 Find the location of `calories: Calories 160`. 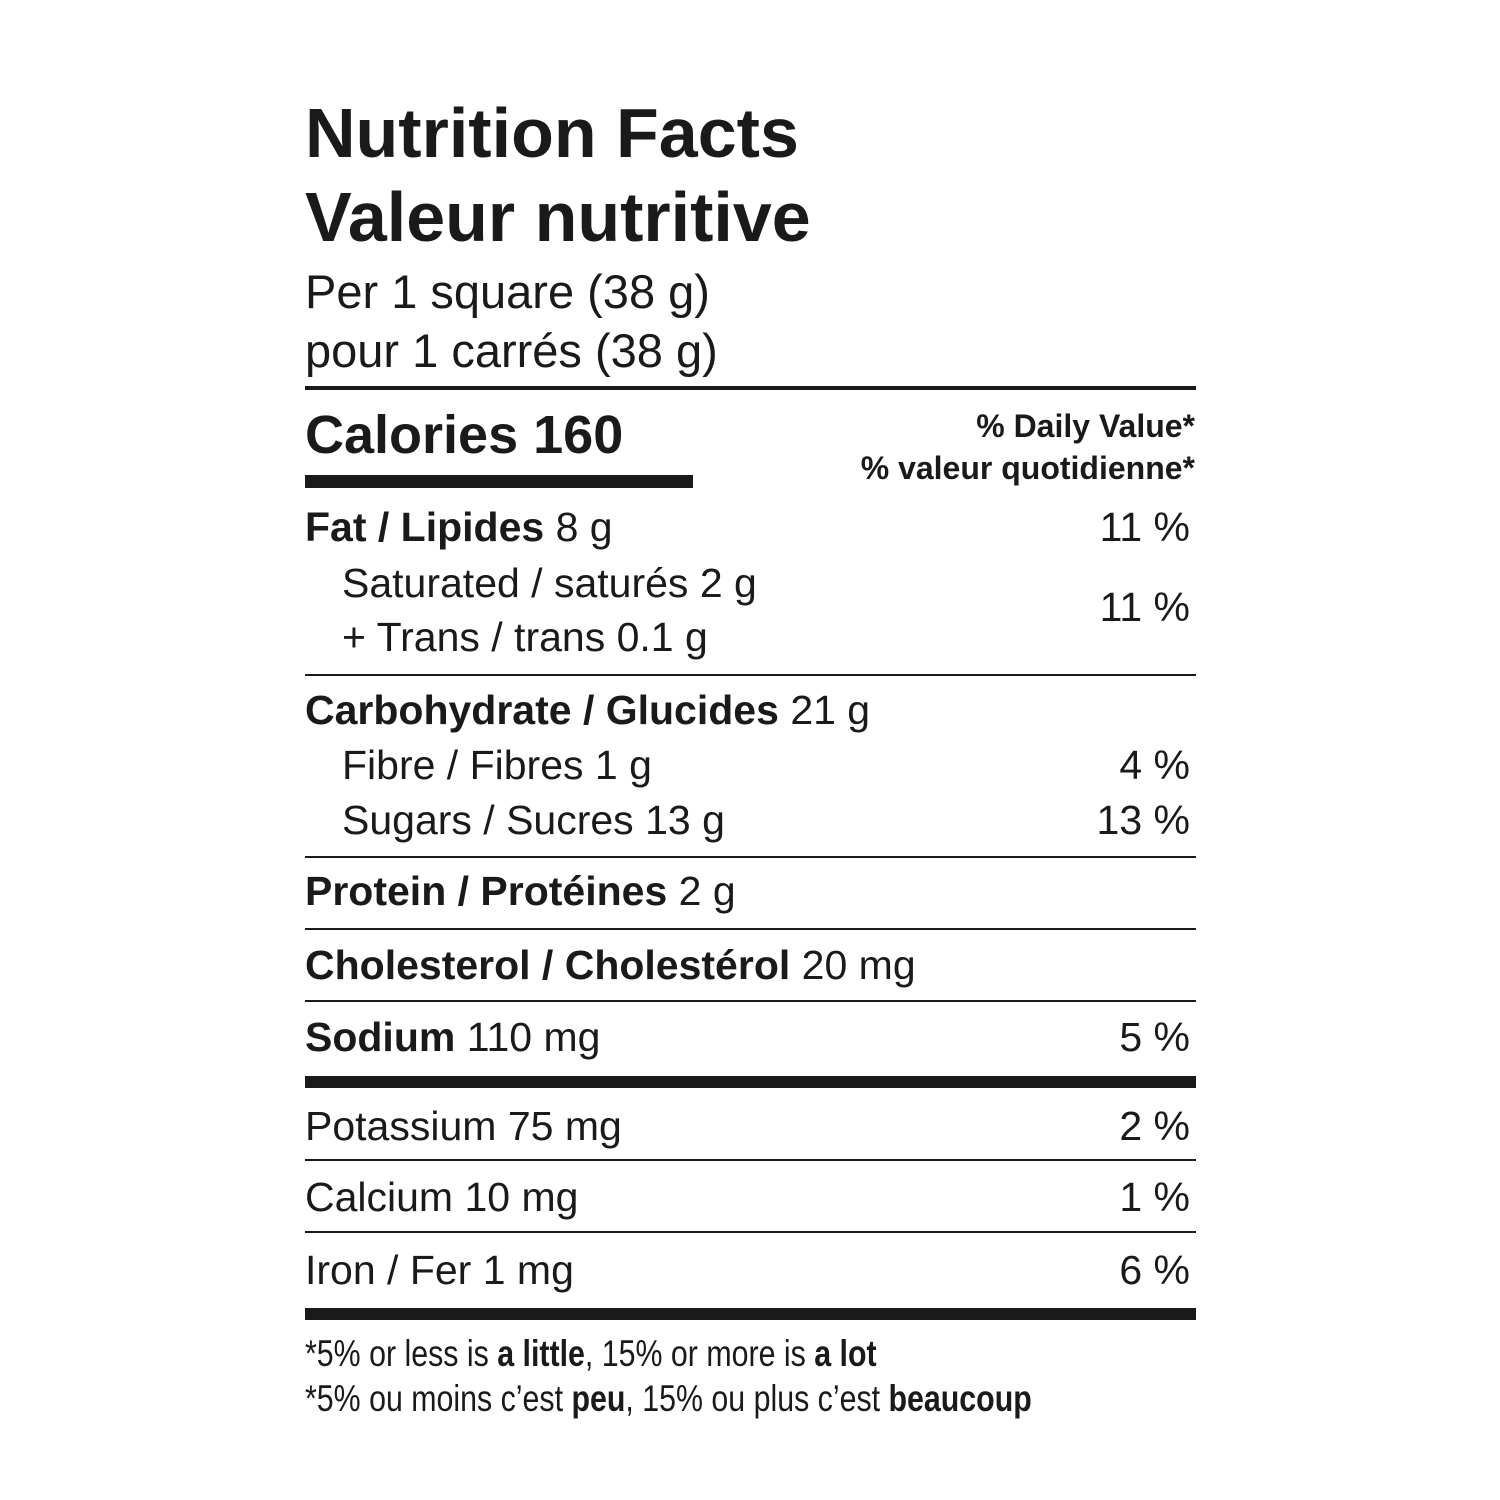

calories: Calories 160 is located at coordinates (464, 435).